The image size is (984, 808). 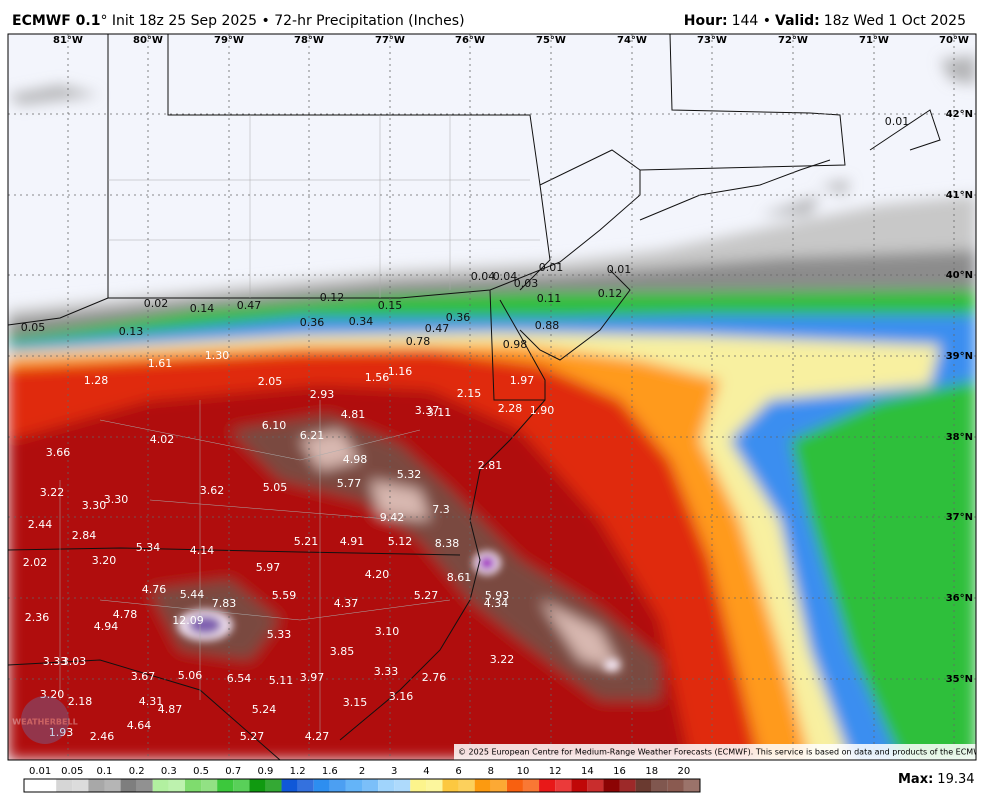 What do you see at coordinates (610, 293) in the screenshot?
I see `precip-label: 0.12` at bounding box center [610, 293].